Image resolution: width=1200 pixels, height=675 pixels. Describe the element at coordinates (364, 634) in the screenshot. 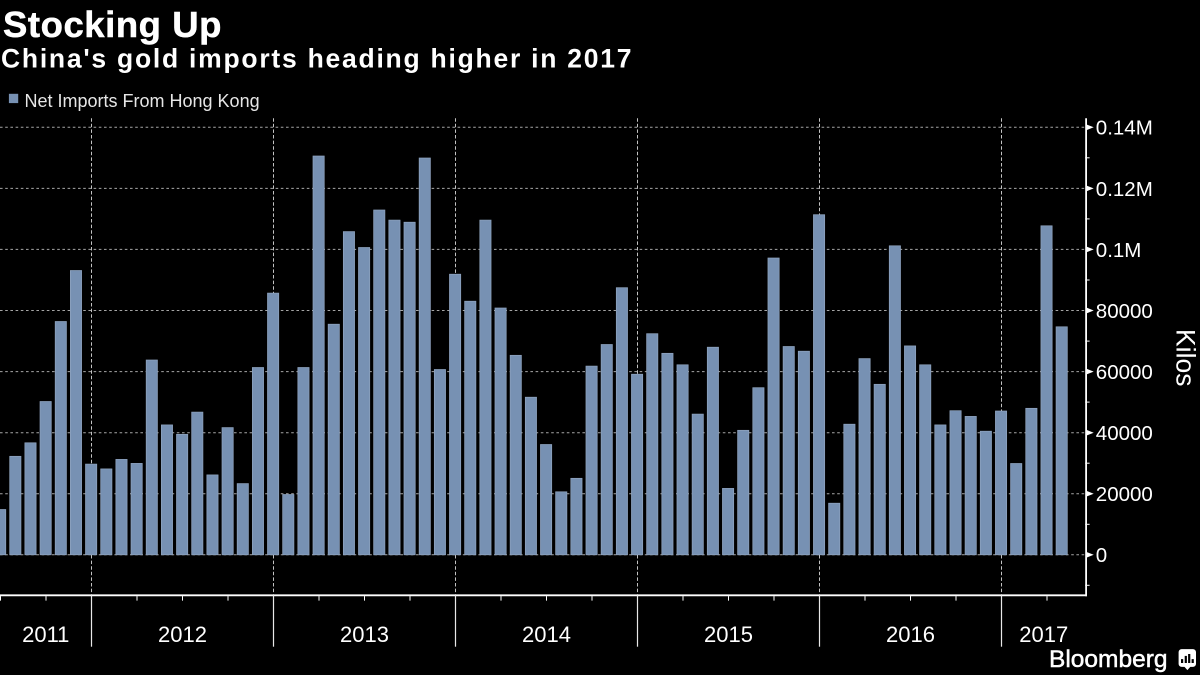

I see `svg-text: 2013` at that location.